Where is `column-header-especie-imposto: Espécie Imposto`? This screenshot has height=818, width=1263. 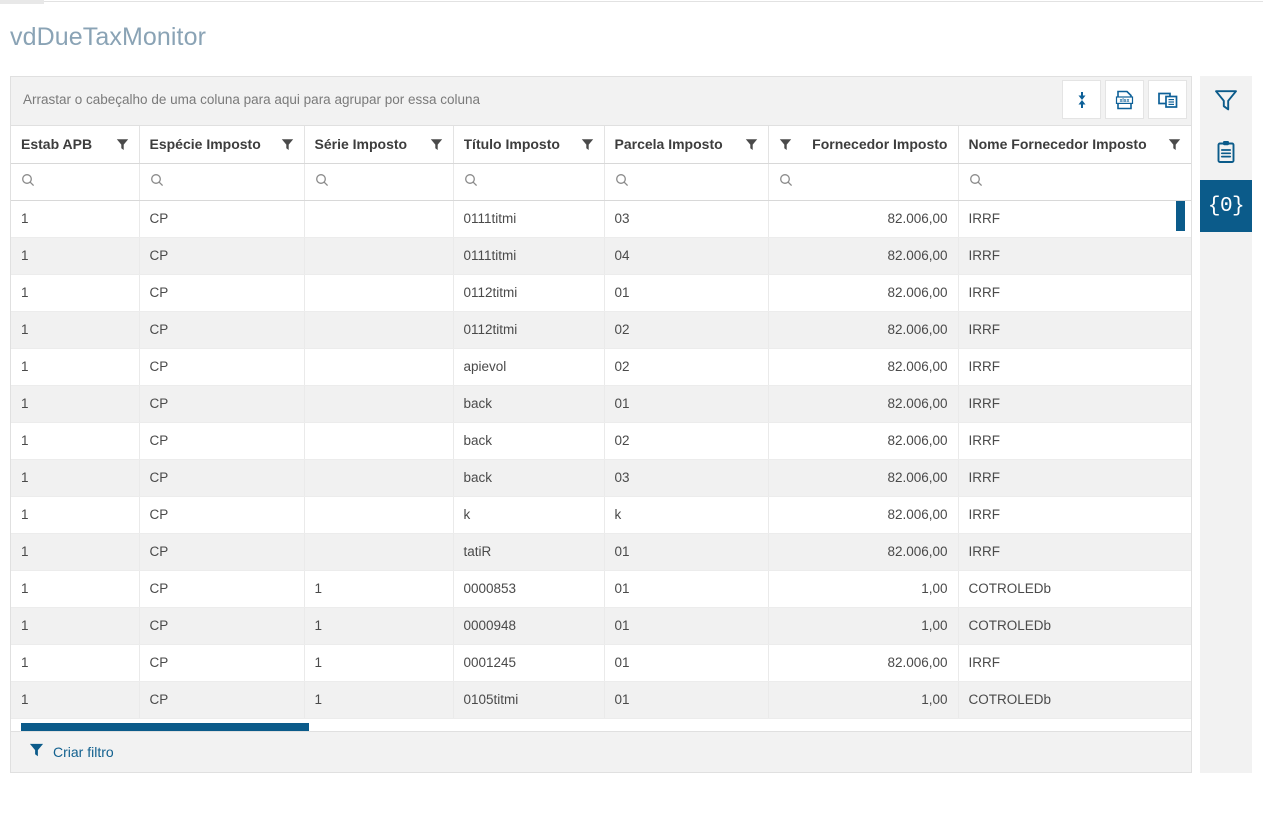
column-header-especie-imposto: Espécie Imposto is located at coordinates (222, 145).